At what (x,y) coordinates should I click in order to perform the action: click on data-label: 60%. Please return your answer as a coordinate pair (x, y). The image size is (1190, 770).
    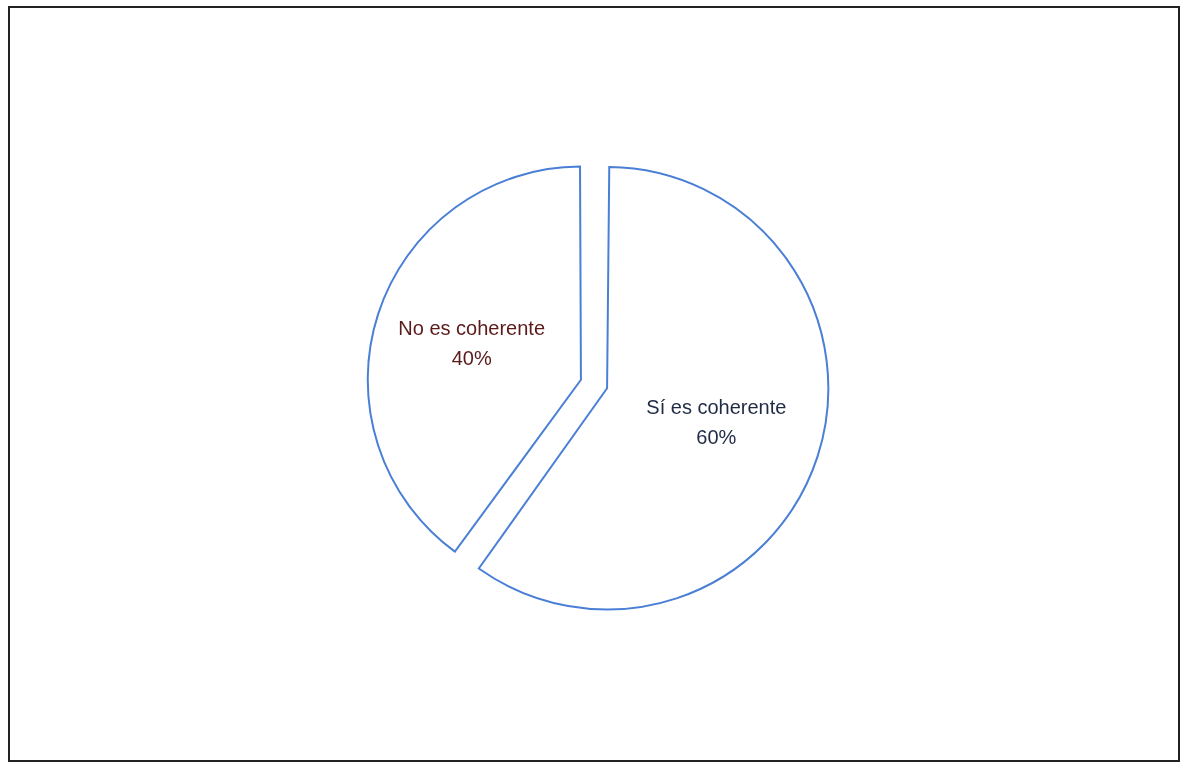
    Looking at the image, I should click on (716, 437).